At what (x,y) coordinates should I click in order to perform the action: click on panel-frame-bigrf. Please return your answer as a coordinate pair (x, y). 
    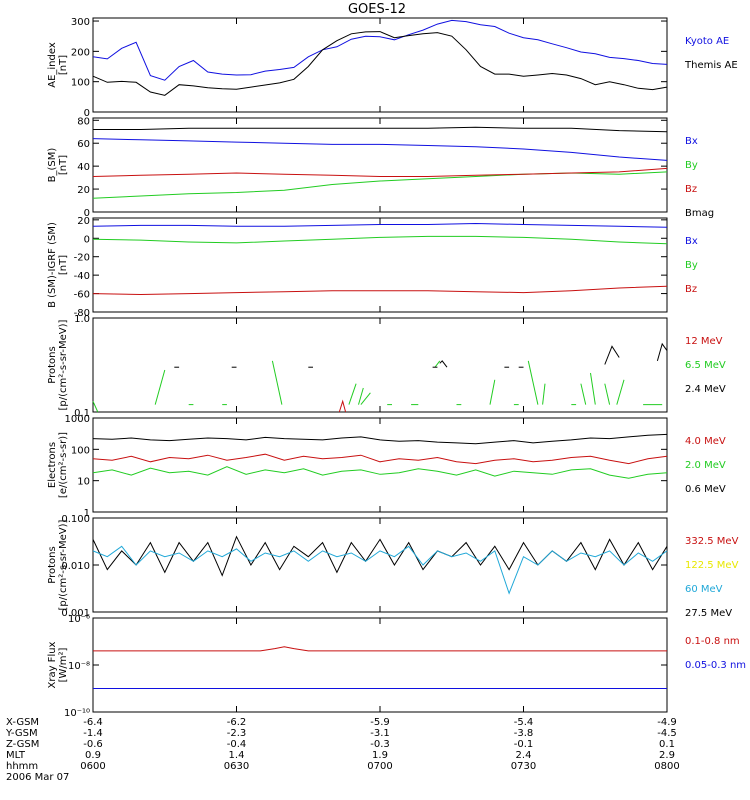
    Looking at the image, I should click on (380, 265).